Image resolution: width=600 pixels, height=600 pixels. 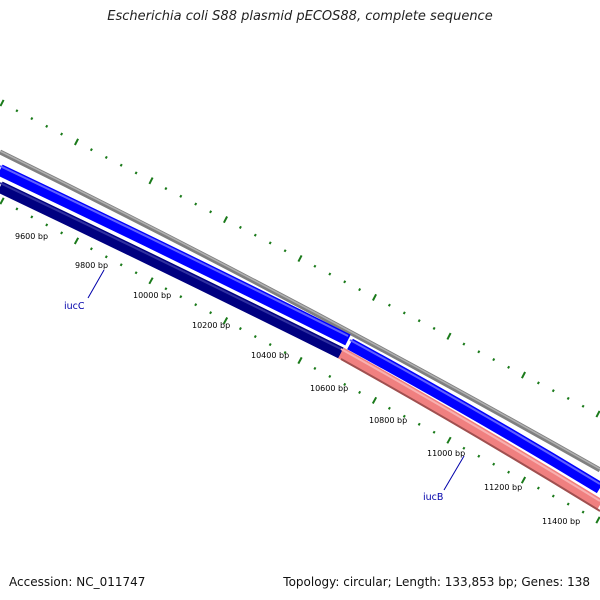 I want to click on gene-label-iucC: iucC, so click(x=74, y=306).